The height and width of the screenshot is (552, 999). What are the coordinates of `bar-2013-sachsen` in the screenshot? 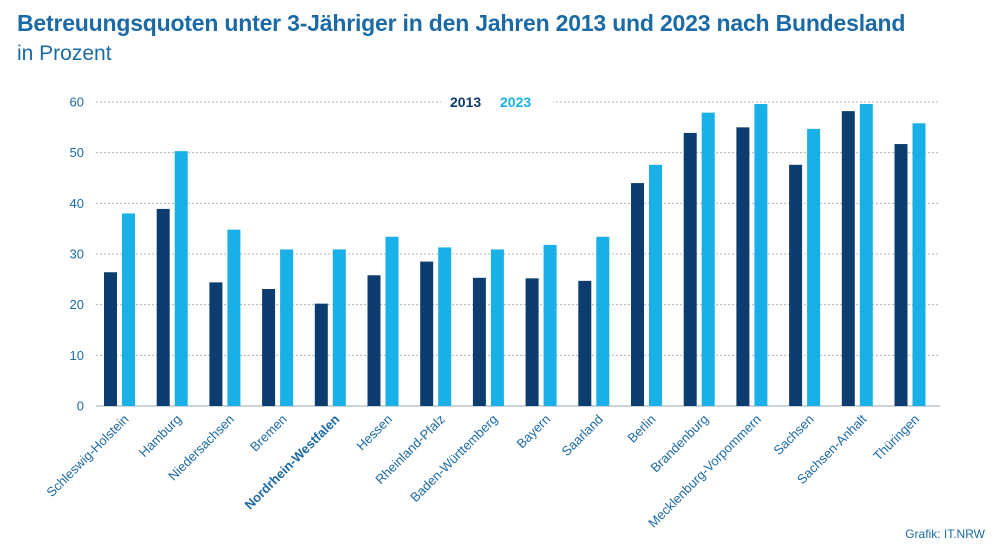 It's located at (796, 285).